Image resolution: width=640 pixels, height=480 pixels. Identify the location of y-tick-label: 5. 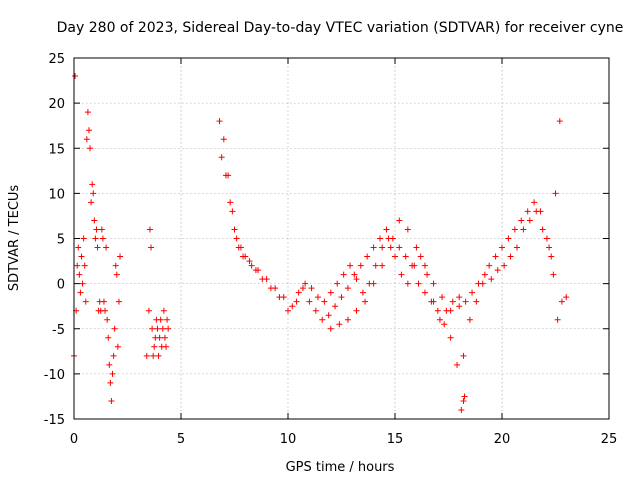
(61, 240).